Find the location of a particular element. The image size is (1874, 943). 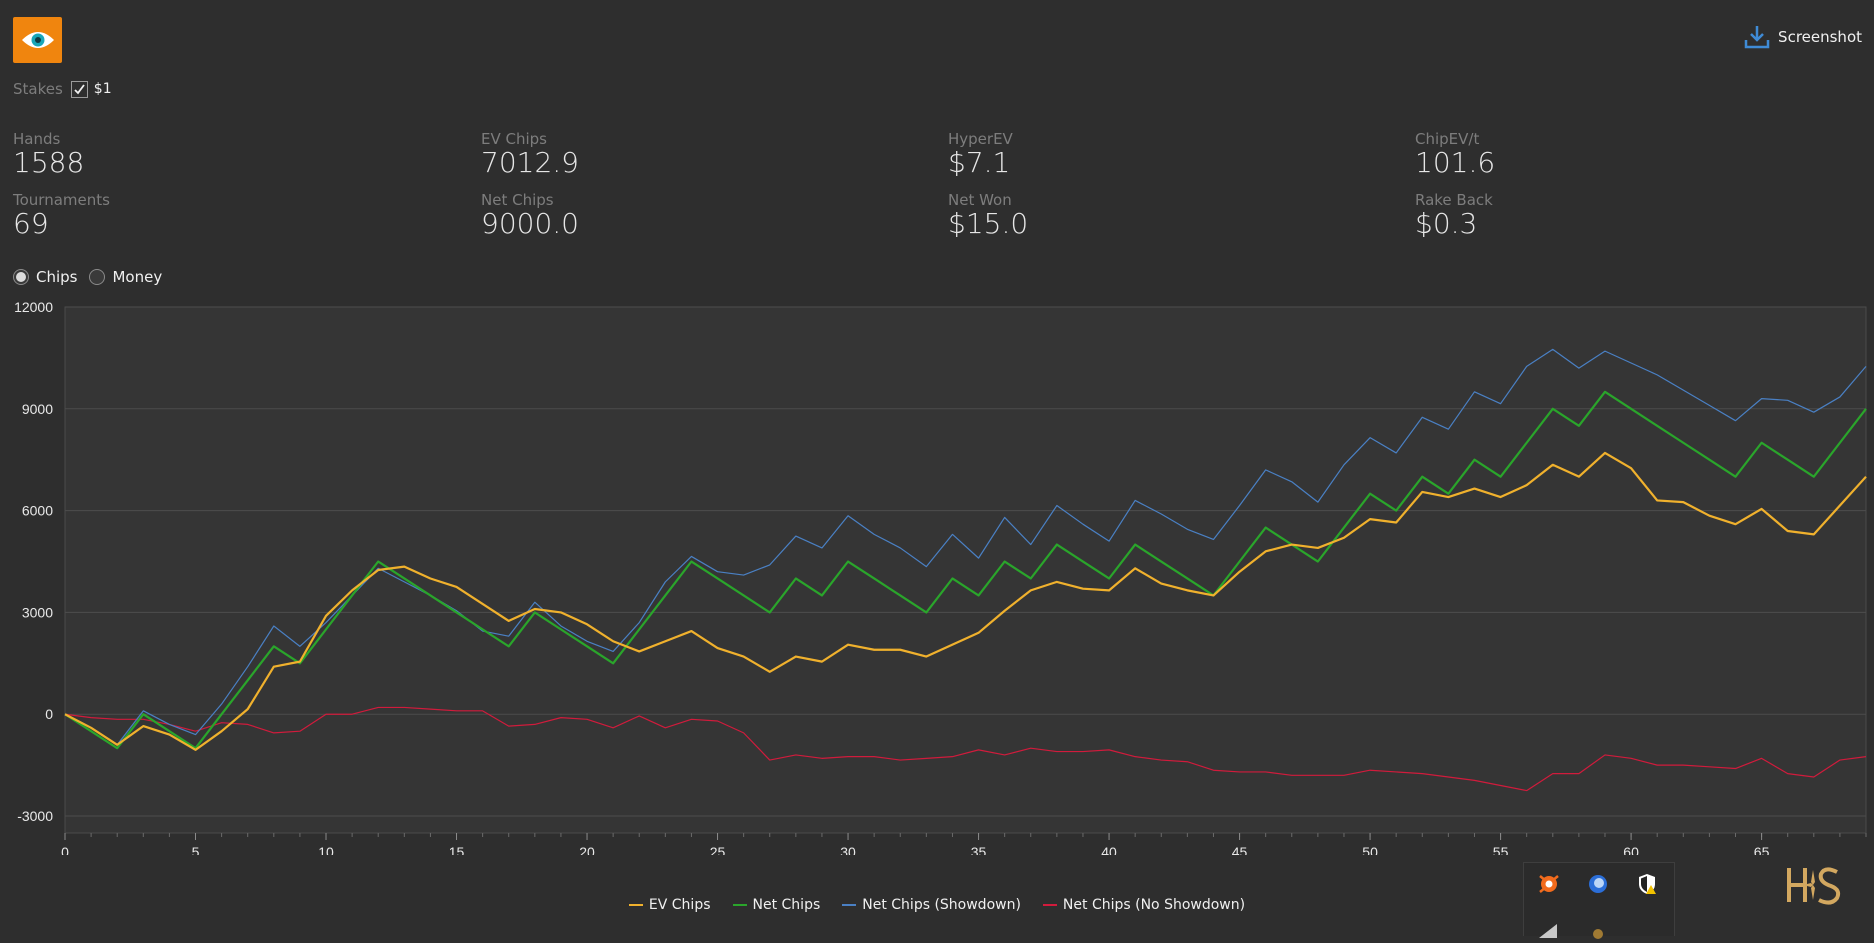

stat-label: Net Chips is located at coordinates (517, 200).